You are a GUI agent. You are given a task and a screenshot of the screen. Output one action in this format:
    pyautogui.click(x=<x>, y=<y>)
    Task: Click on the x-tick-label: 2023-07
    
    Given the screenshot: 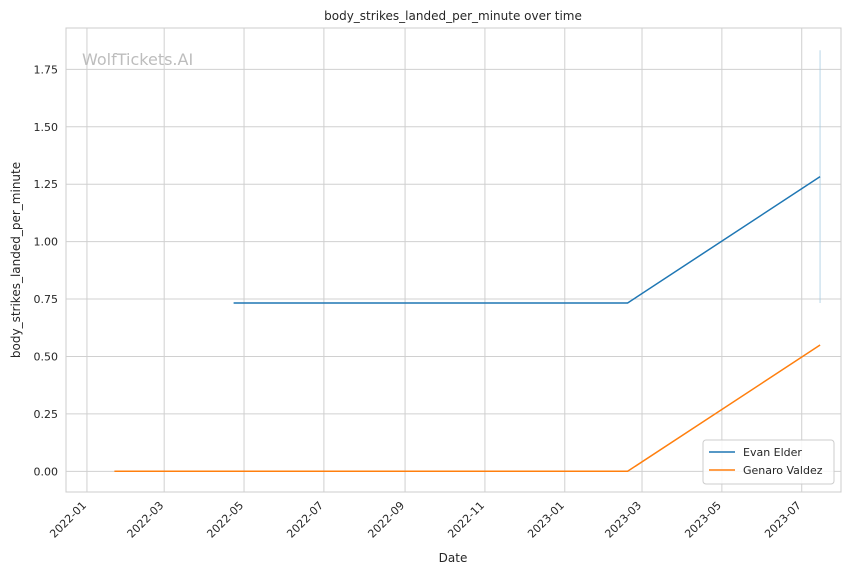 What is the action you would take?
    pyautogui.click(x=783, y=520)
    